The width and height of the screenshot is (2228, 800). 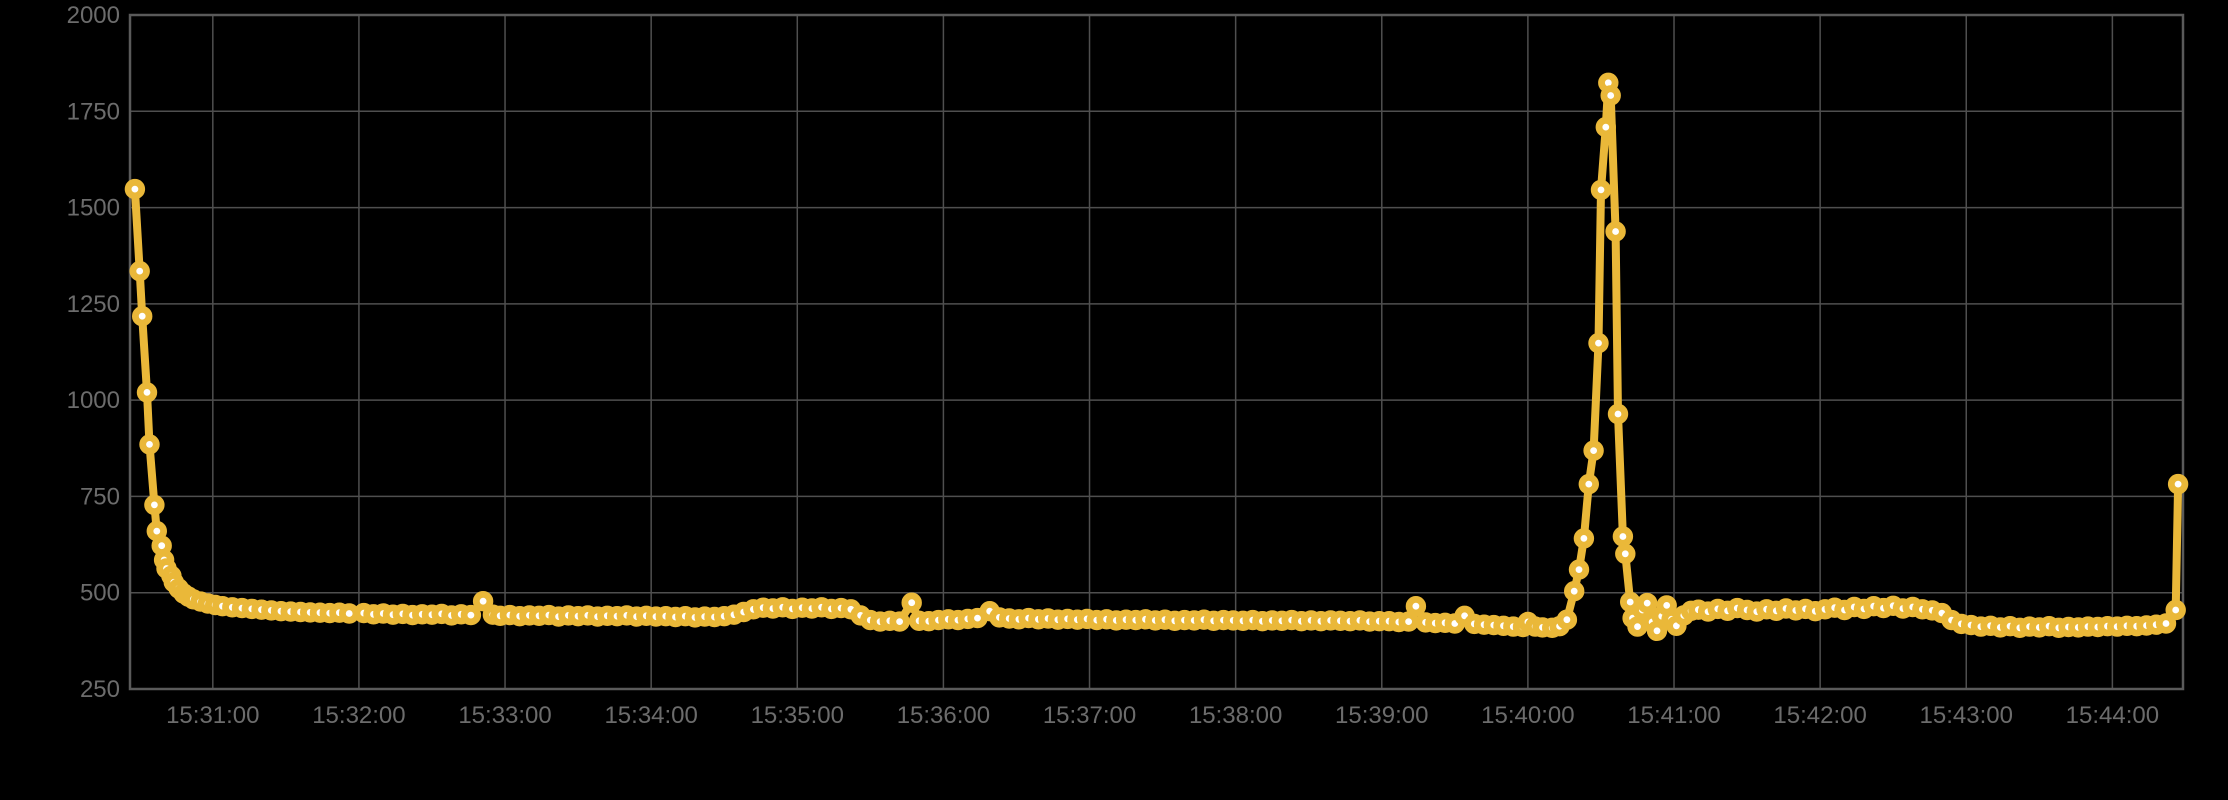 I want to click on y-axis-tick-label: 250, so click(x=100, y=689).